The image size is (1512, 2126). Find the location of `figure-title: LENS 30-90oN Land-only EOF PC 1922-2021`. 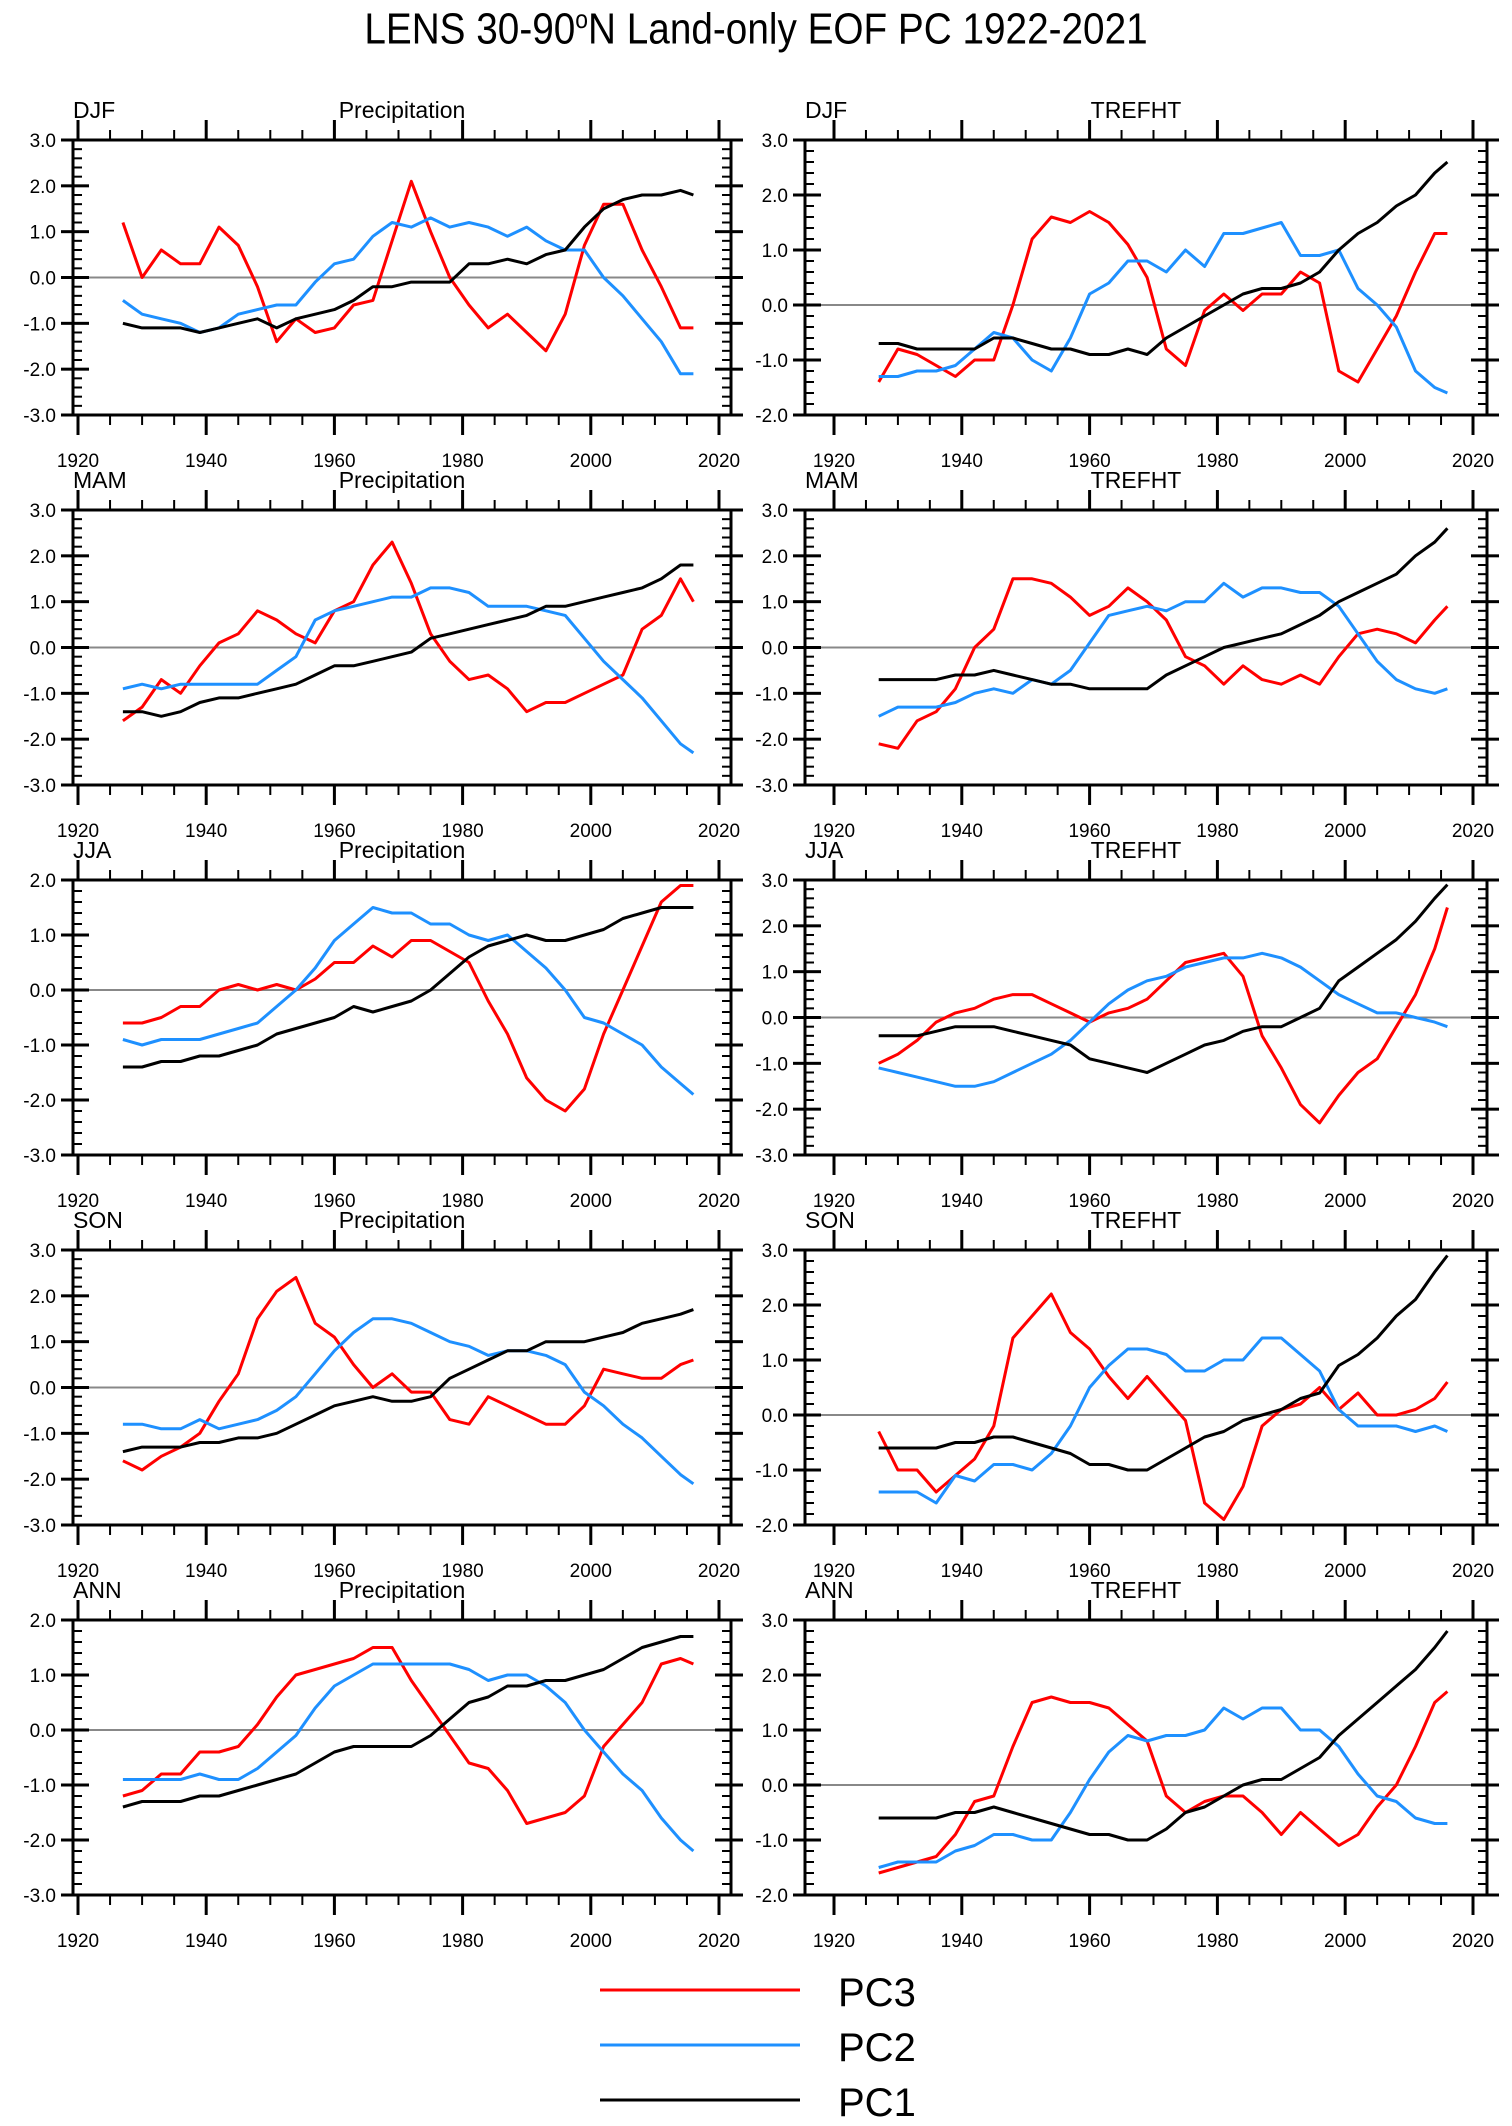

figure-title: LENS 30-90oN Land-only EOF PC 1922-2021 is located at coordinates (756, 29).